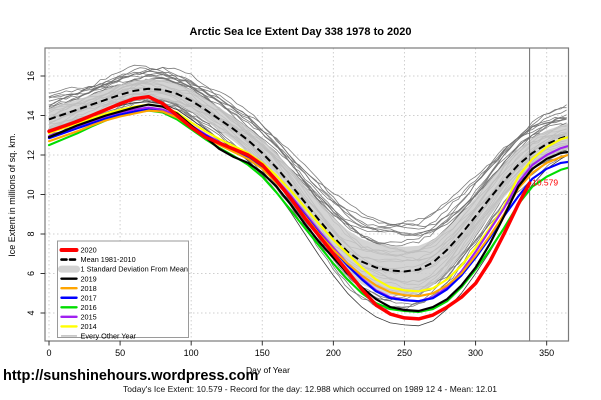 The image size is (601, 400). Describe the element at coordinates (89, 316) in the screenshot. I see `legend-label-7: 2015` at that location.